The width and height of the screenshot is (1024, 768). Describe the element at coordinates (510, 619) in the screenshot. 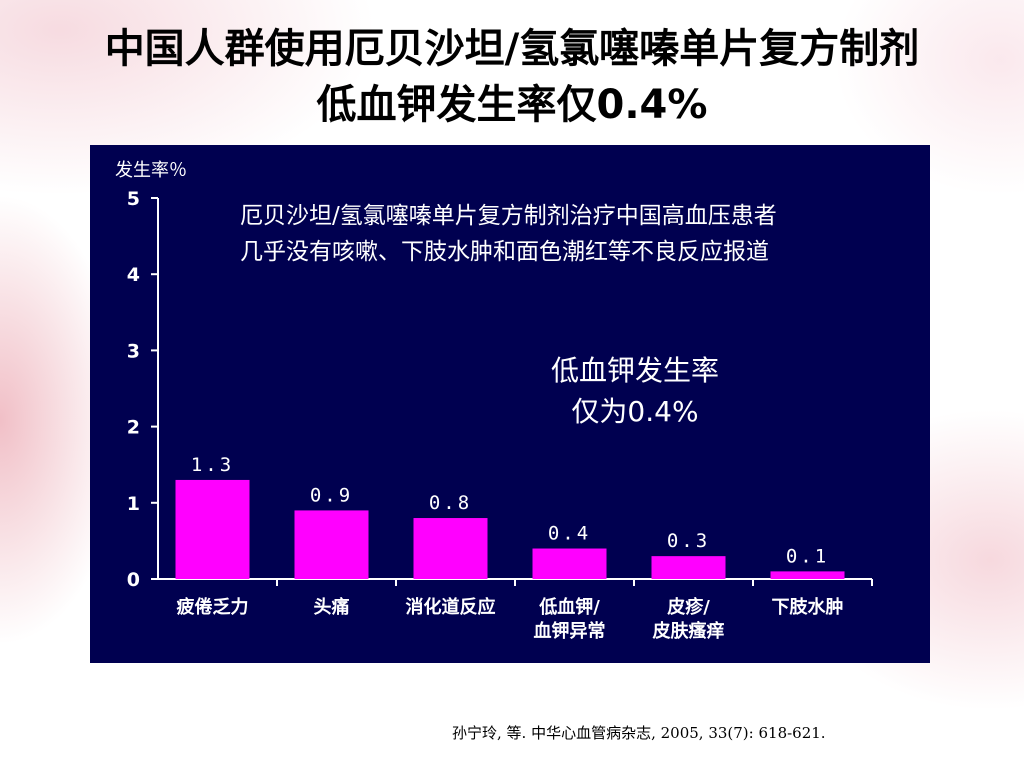

I see `x-tick-labels: 疲倦乏力 头痛 消化道反应 低血钾/血钾异常 皮疹/皮肤瘙痒 下肢水肿` at that location.